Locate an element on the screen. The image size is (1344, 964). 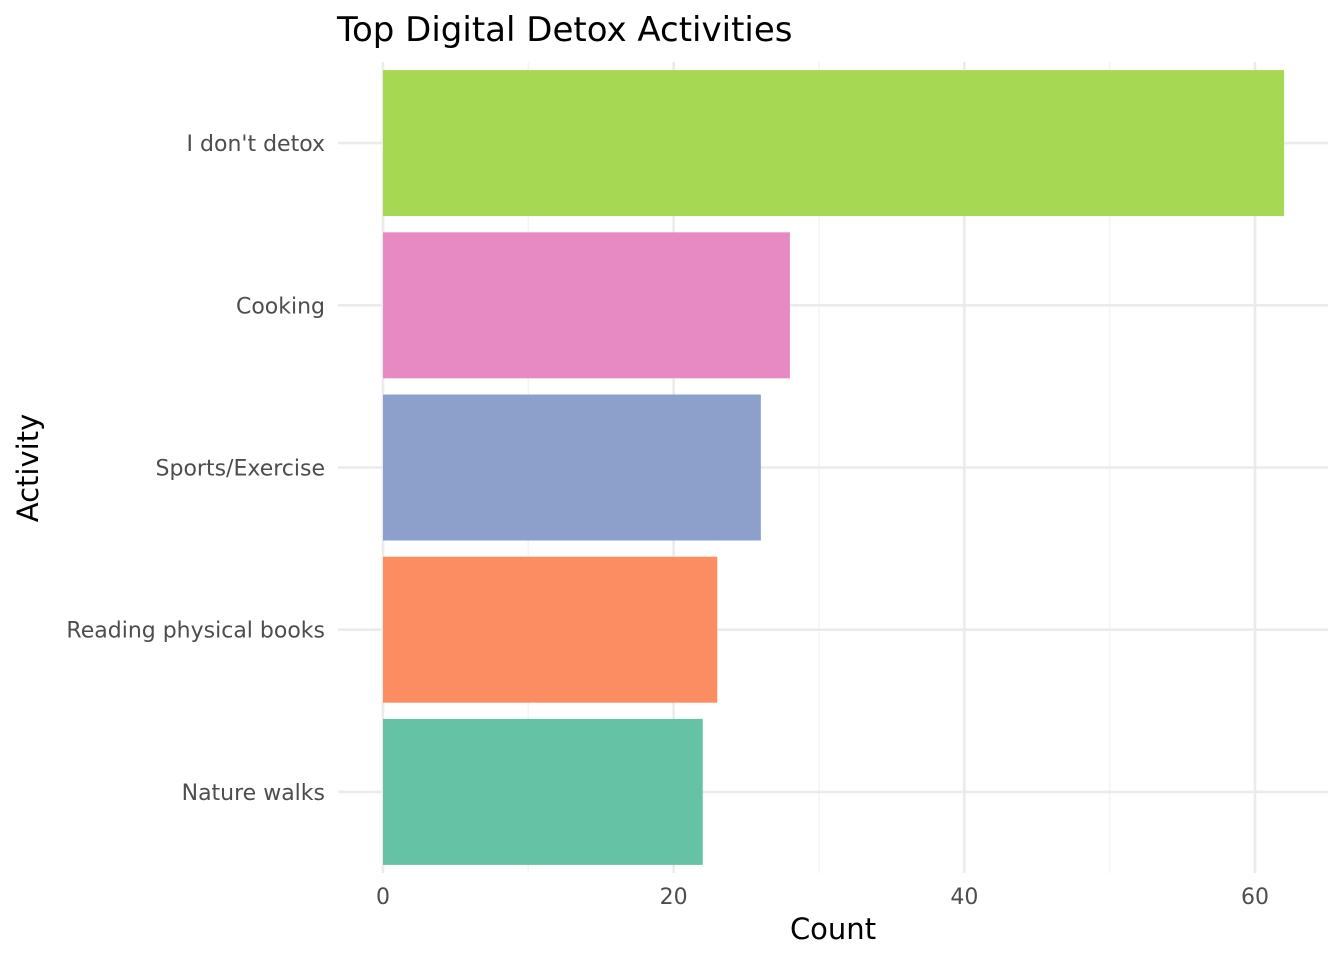
x-axis-title: Count is located at coordinates (833, 929).